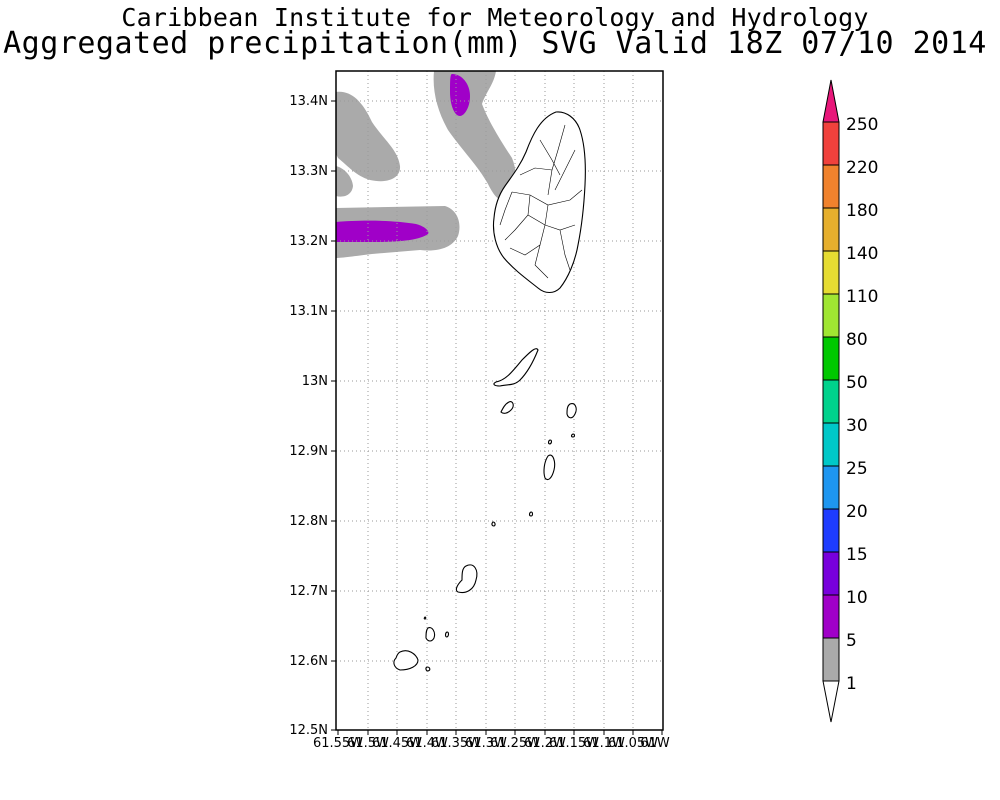 This screenshot has height=800, width=1000. What do you see at coordinates (485, 510) in the screenshot?
I see `islands-grenadines` at bounding box center [485, 510].